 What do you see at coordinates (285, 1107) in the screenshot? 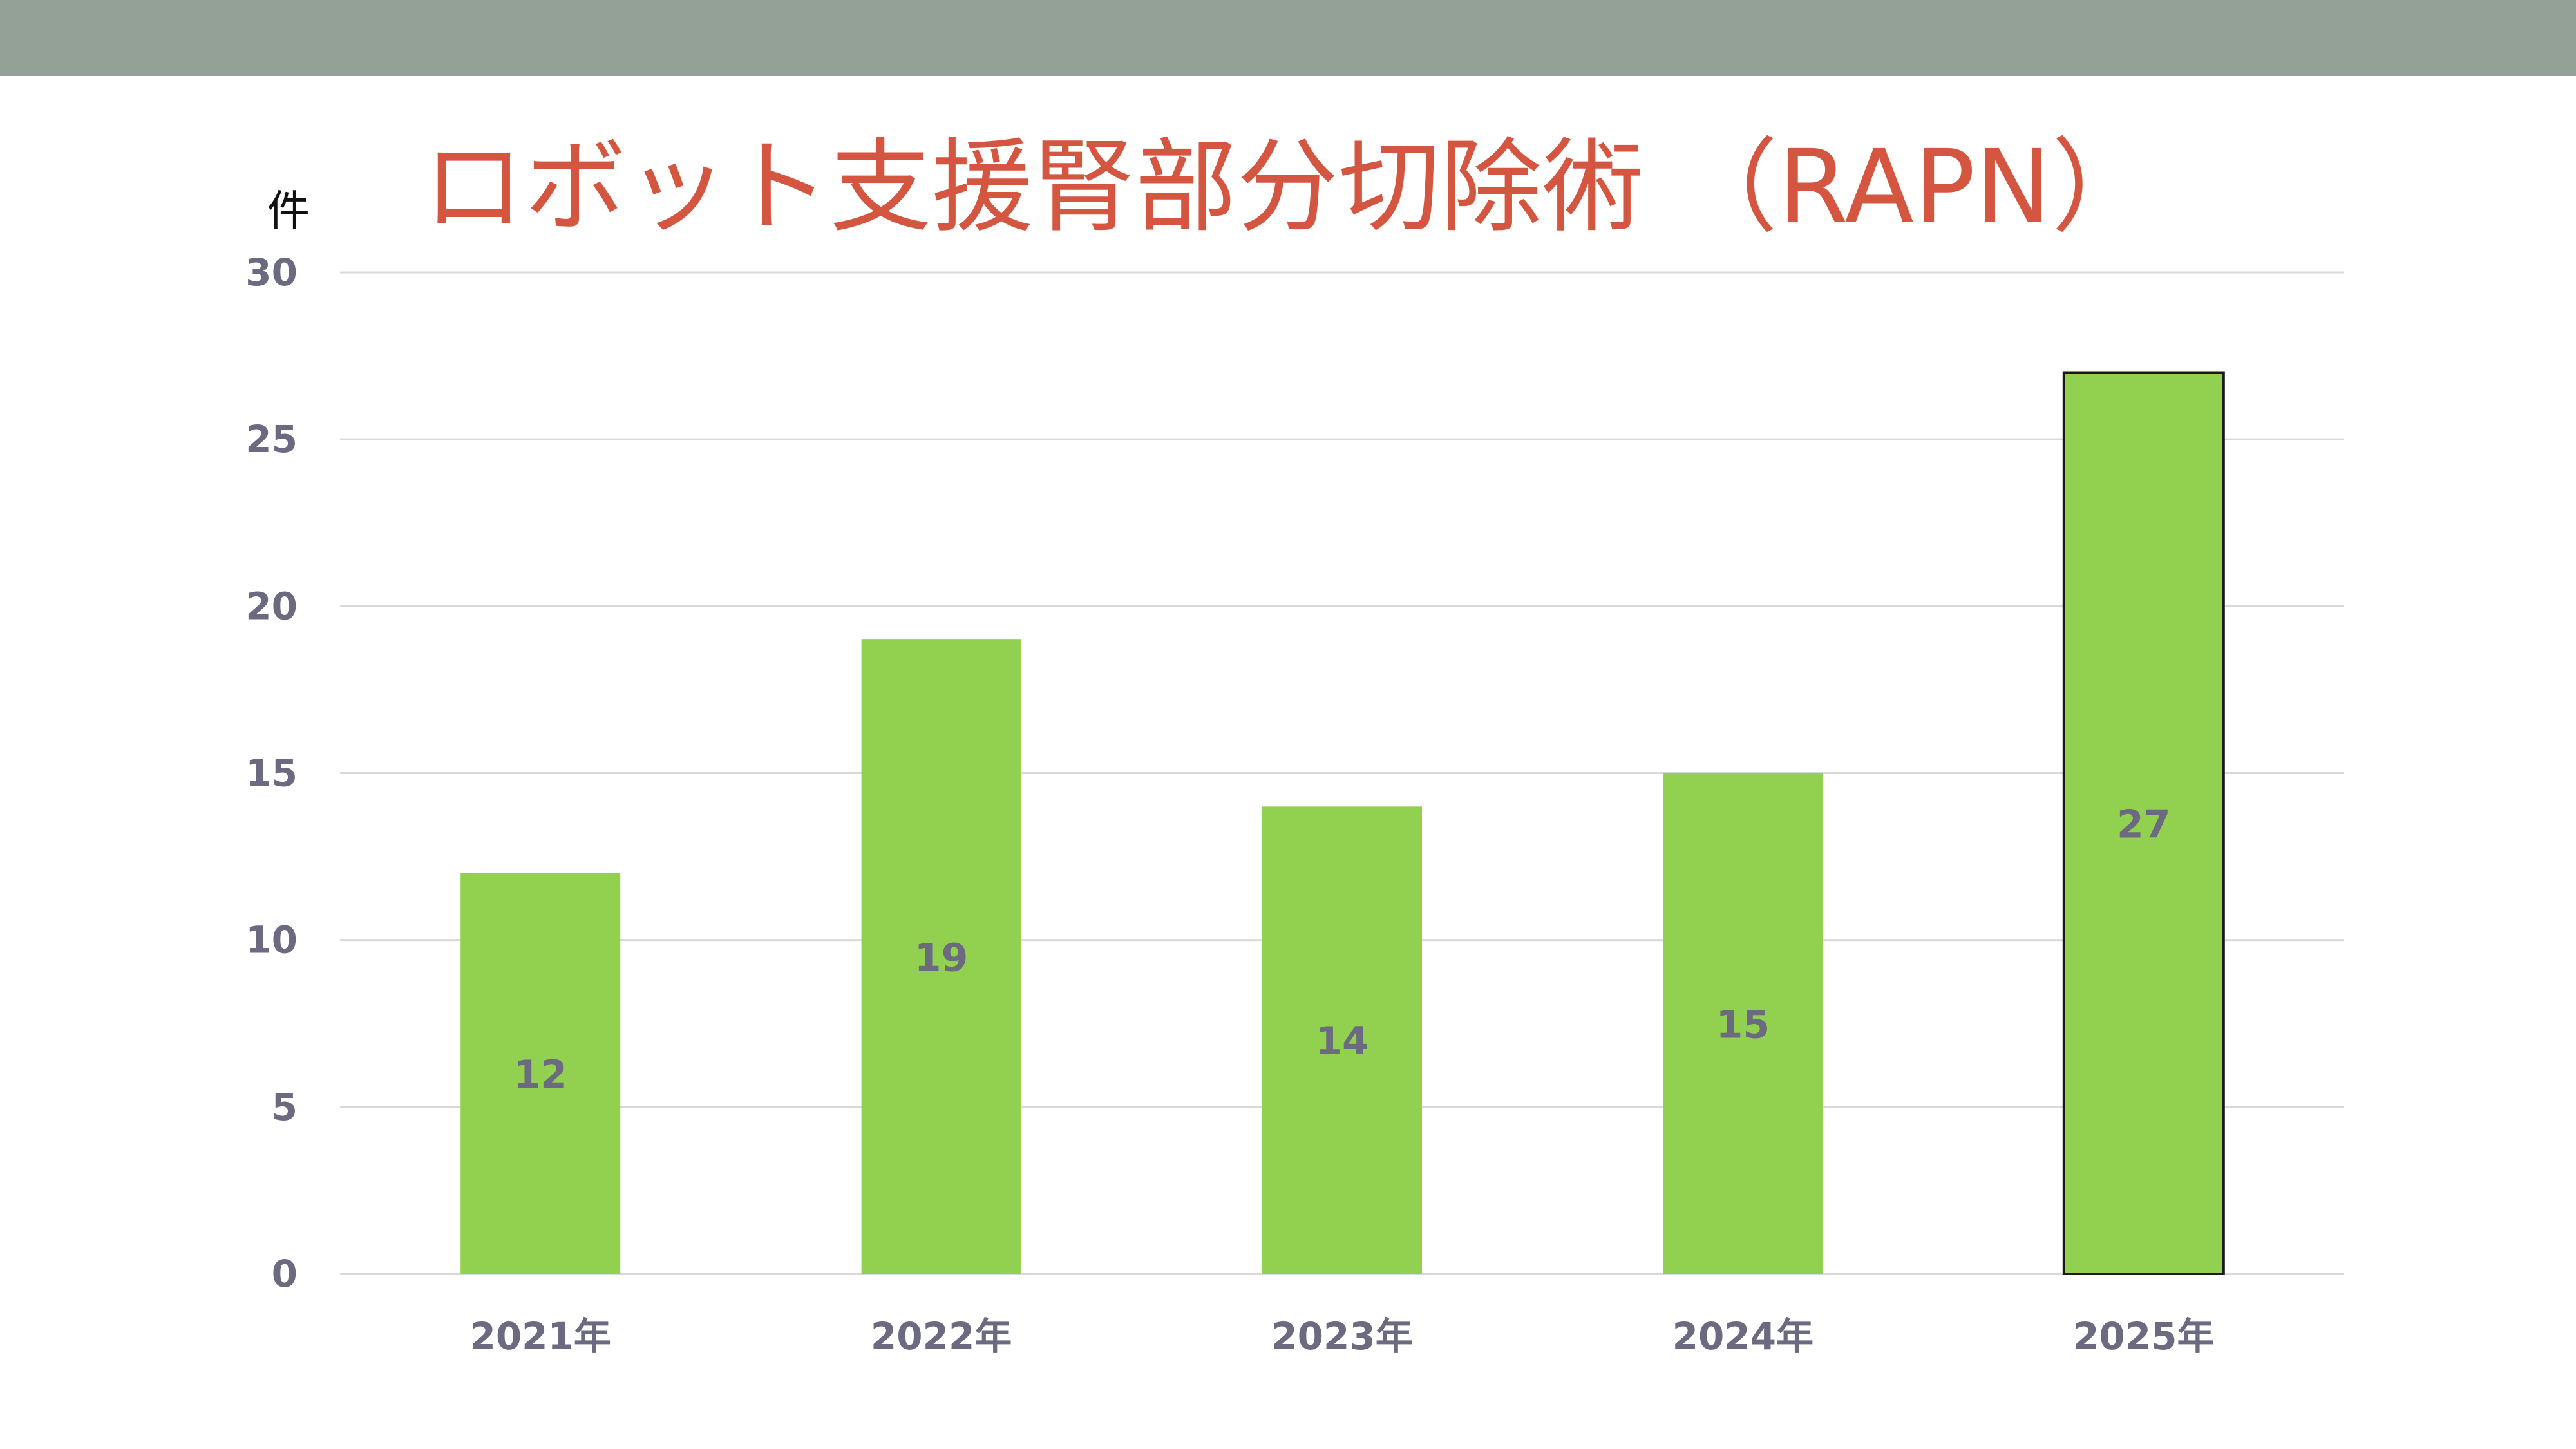
I see `y-tick-label-5: 5` at bounding box center [285, 1107].